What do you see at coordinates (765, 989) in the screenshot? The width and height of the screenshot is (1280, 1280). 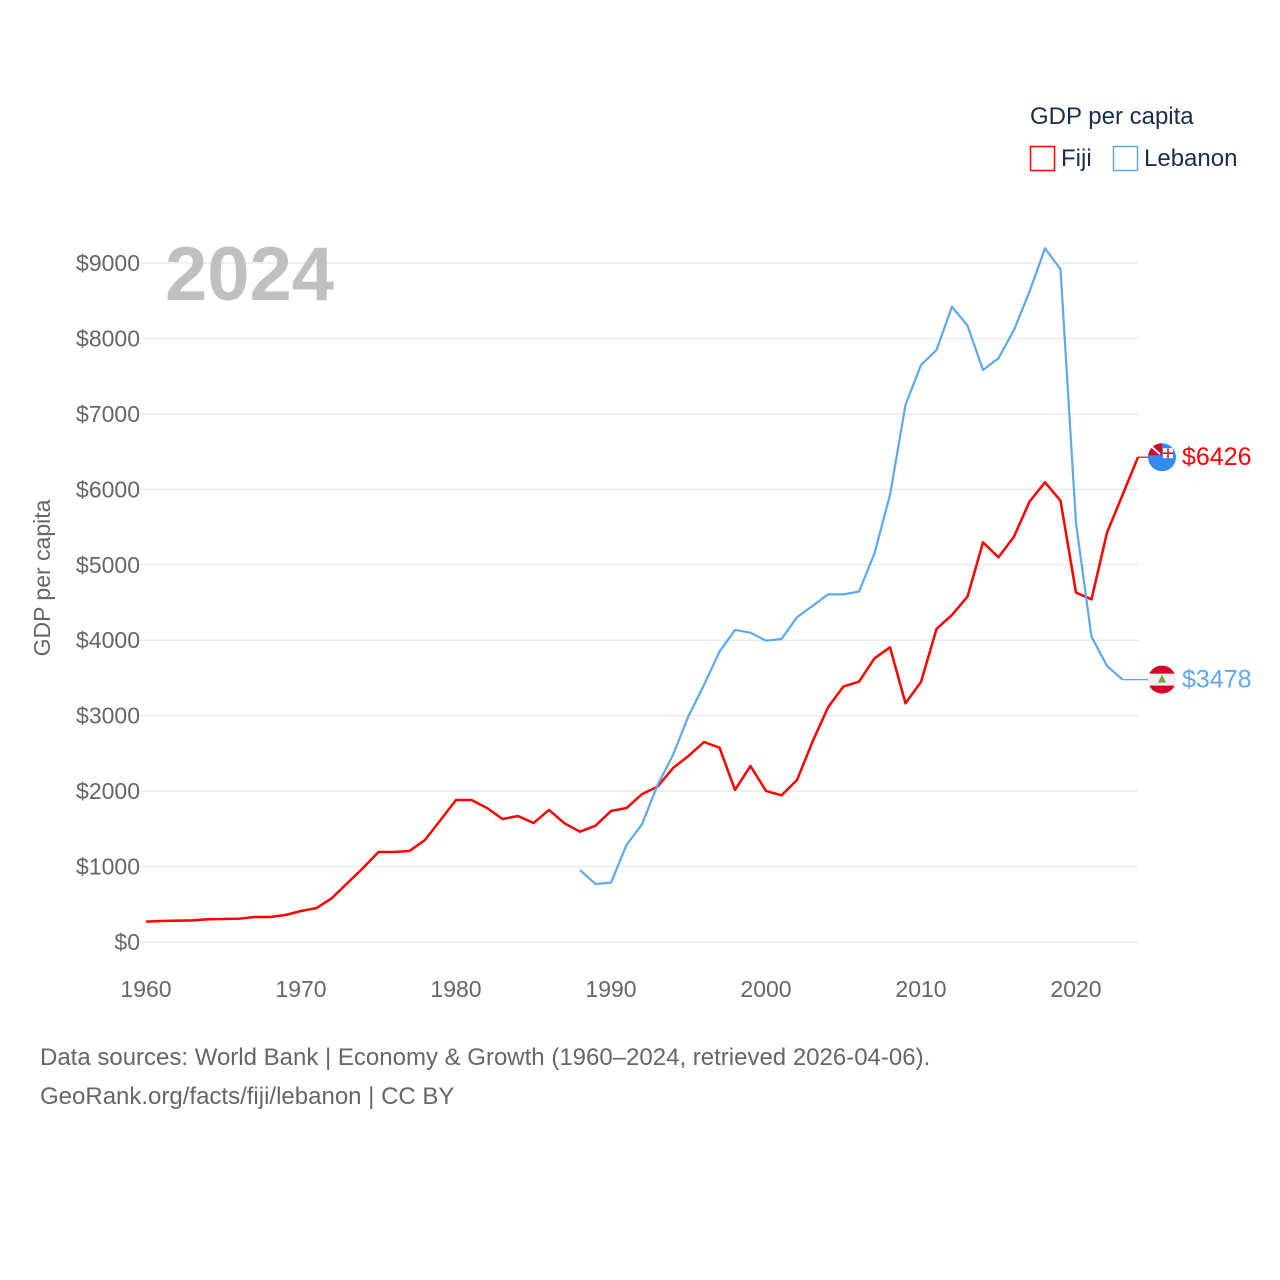 I see `x-tick-label: 2000` at bounding box center [765, 989].